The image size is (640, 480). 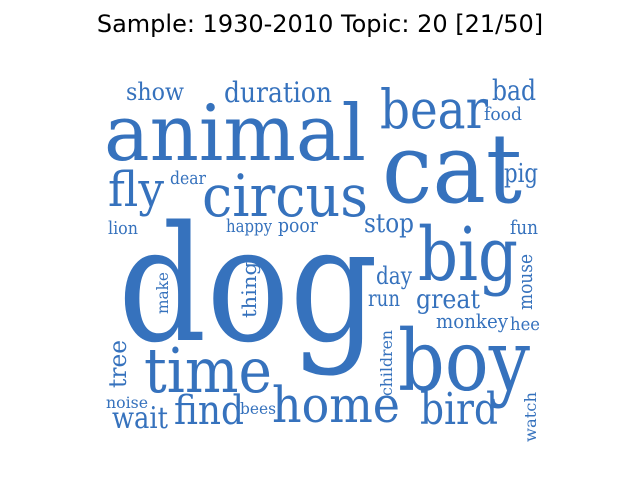 What do you see at coordinates (386, 363) in the screenshot?
I see `word-children: children` at bounding box center [386, 363].